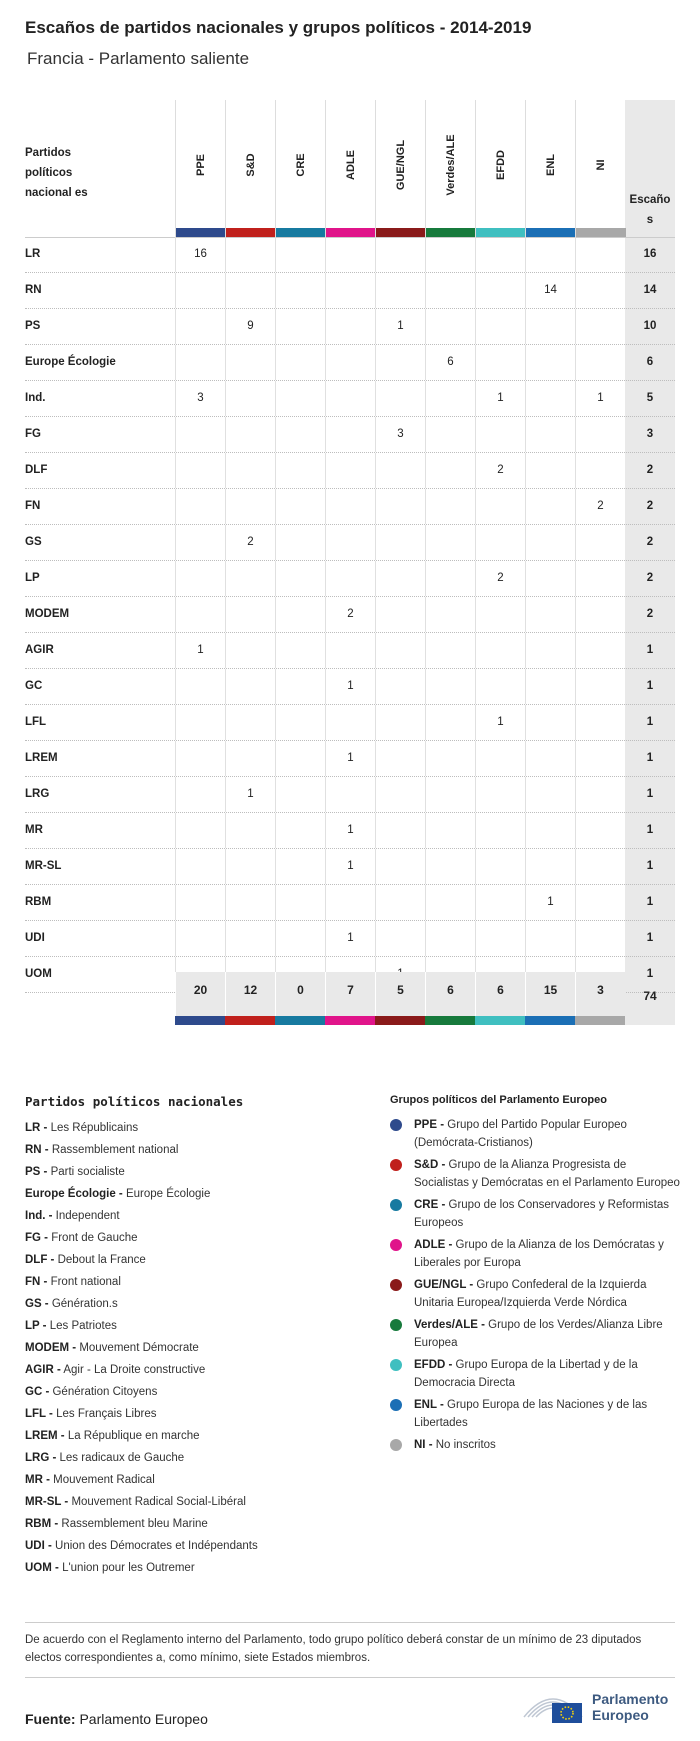 This screenshot has width=700, height=1741. Describe the element at coordinates (134, 1101) in the screenshot. I see `national-parties-legend-title: Partidos políticos nacionales` at that location.